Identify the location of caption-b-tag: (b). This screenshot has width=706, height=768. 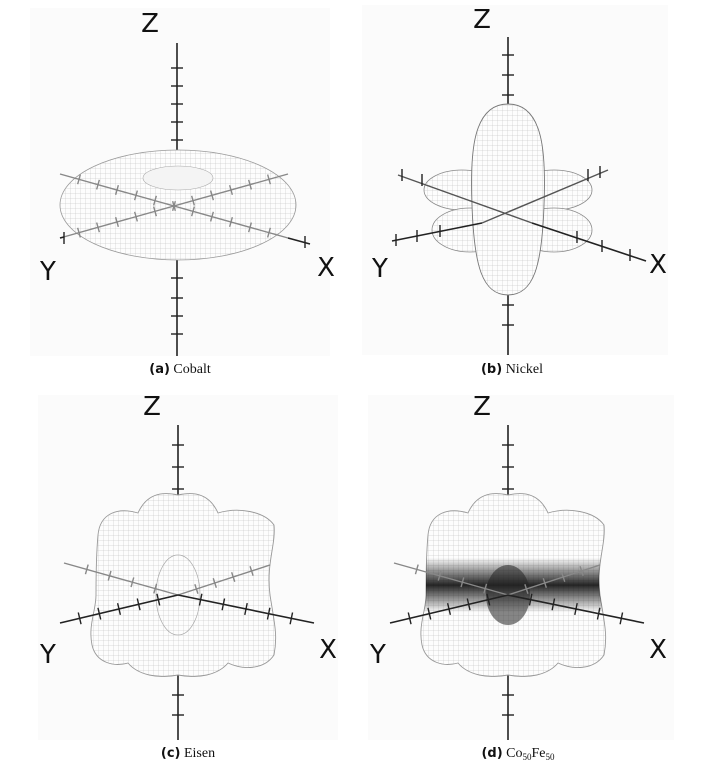
(491, 369).